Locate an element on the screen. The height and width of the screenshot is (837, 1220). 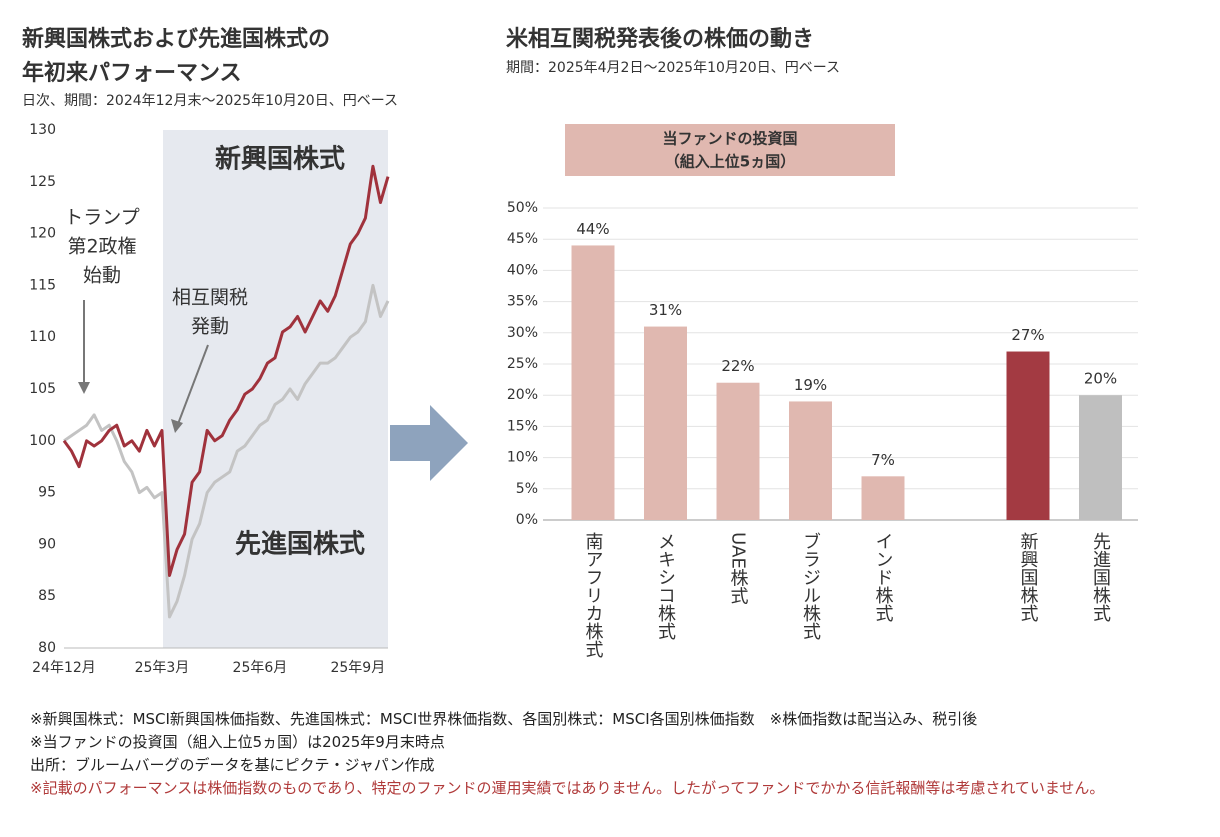
x-tick-label: 25年9月 is located at coordinates (357, 668).